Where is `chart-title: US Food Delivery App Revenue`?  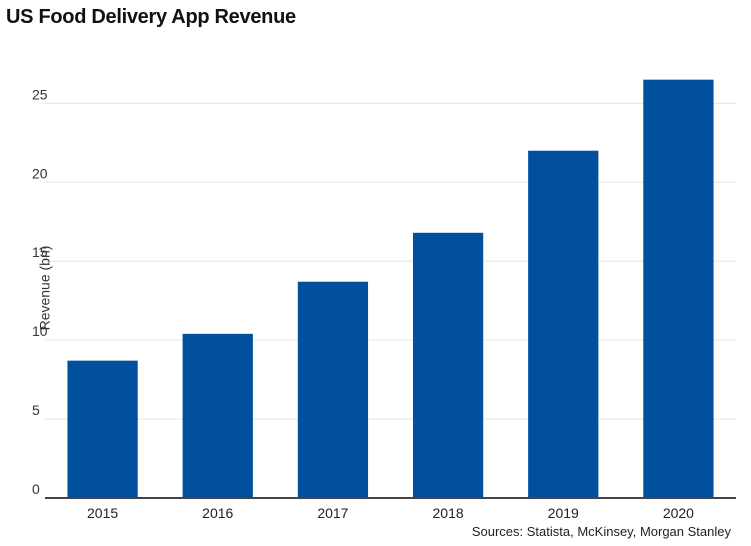
chart-title: US Food Delivery App Revenue is located at coordinates (151, 17).